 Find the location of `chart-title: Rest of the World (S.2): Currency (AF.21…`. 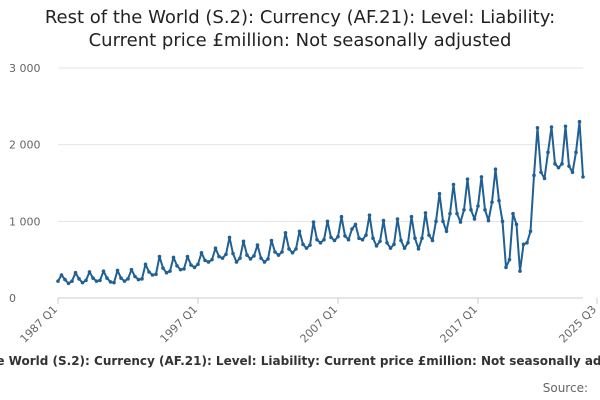

chart-title: Rest of the World (S.2): Currency (AF.21… is located at coordinates (300, 29).